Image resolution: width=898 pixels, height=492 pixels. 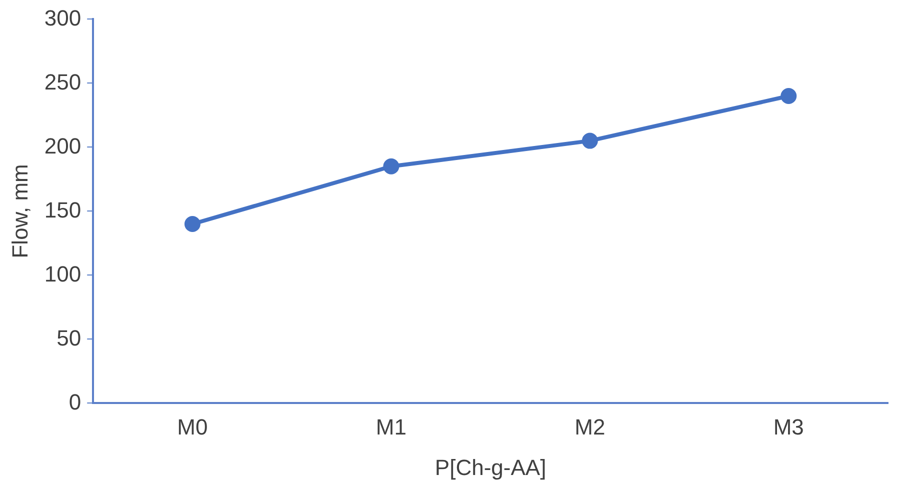 I want to click on y-axis-title: Flow, mm, so click(x=19, y=211).